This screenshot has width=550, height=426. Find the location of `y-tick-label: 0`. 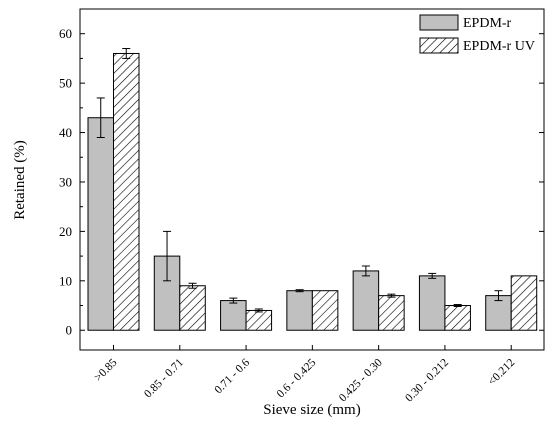

y-tick-label: 0 is located at coordinates (69, 330).